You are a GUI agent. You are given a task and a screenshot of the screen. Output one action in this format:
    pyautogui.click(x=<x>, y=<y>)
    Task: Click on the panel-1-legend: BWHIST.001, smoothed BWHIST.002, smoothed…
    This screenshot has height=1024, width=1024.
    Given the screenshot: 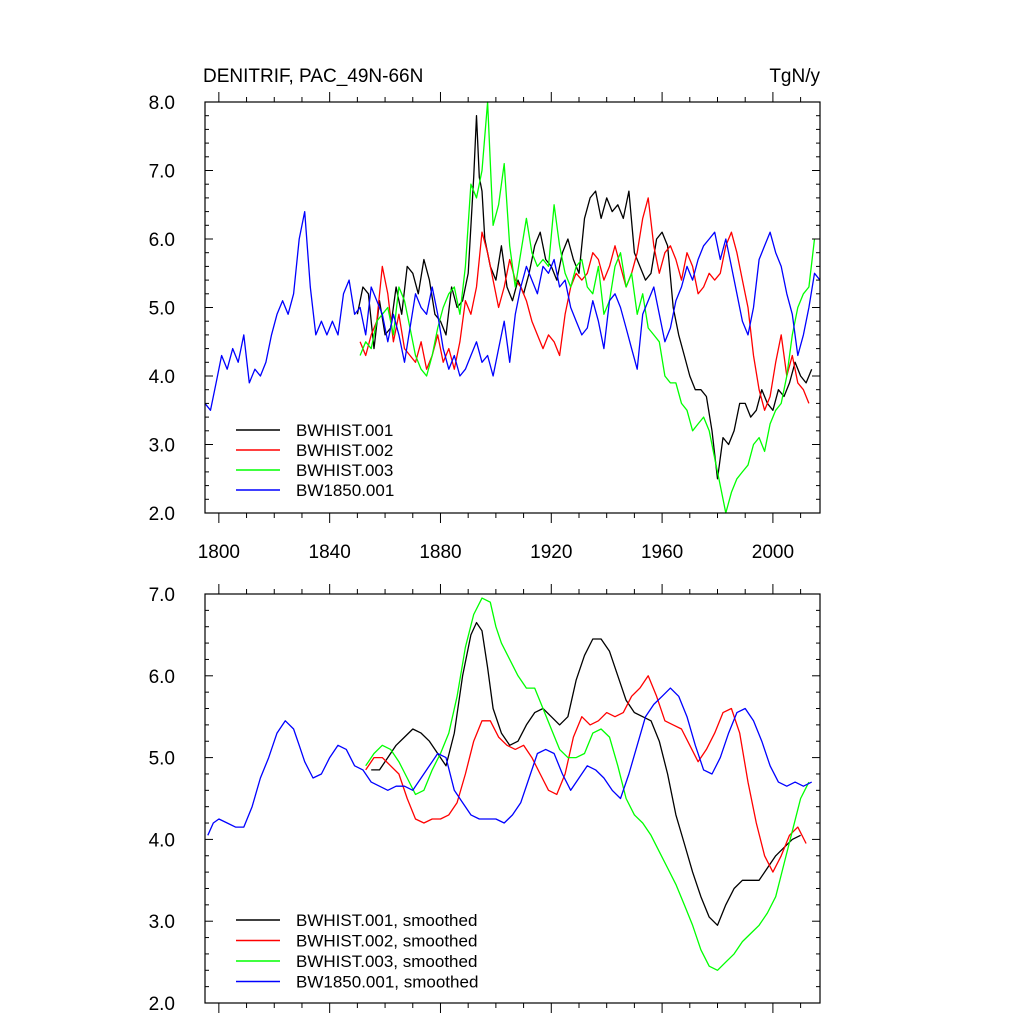 What is the action you would take?
    pyautogui.click(x=357, y=951)
    